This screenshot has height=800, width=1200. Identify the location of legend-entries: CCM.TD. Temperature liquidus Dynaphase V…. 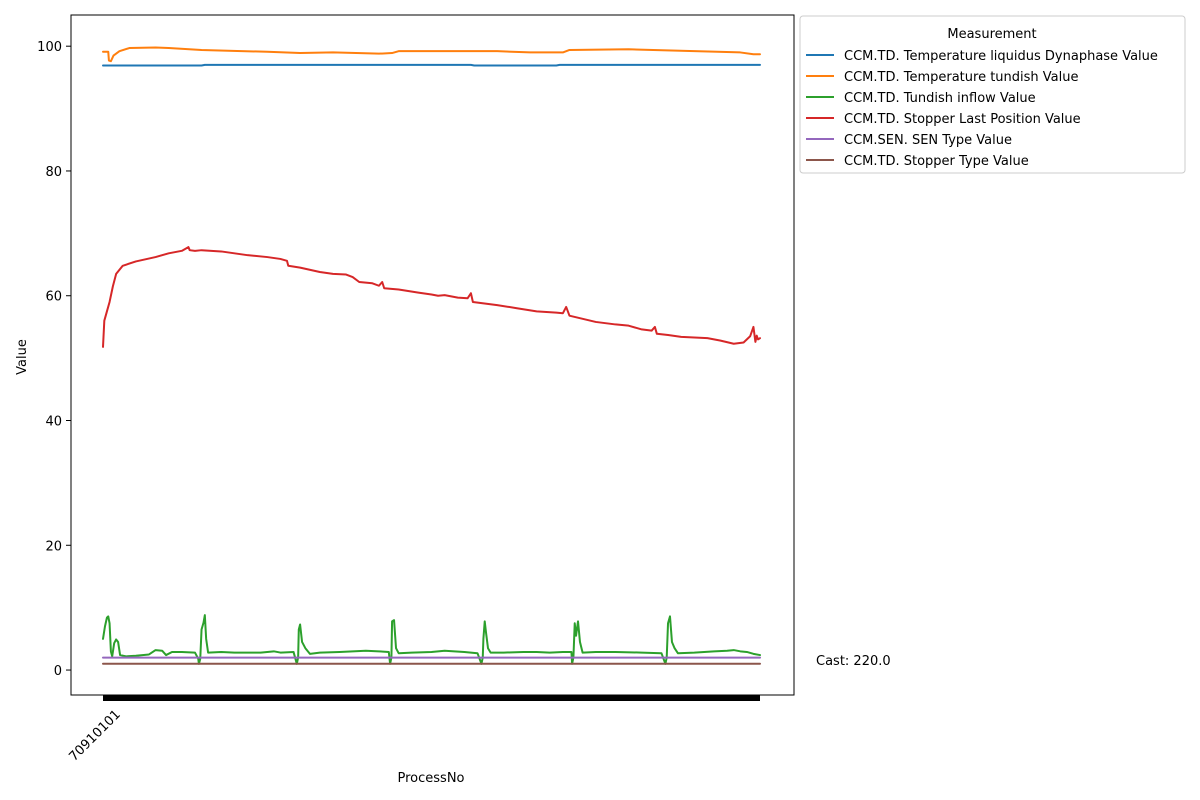
(982, 109).